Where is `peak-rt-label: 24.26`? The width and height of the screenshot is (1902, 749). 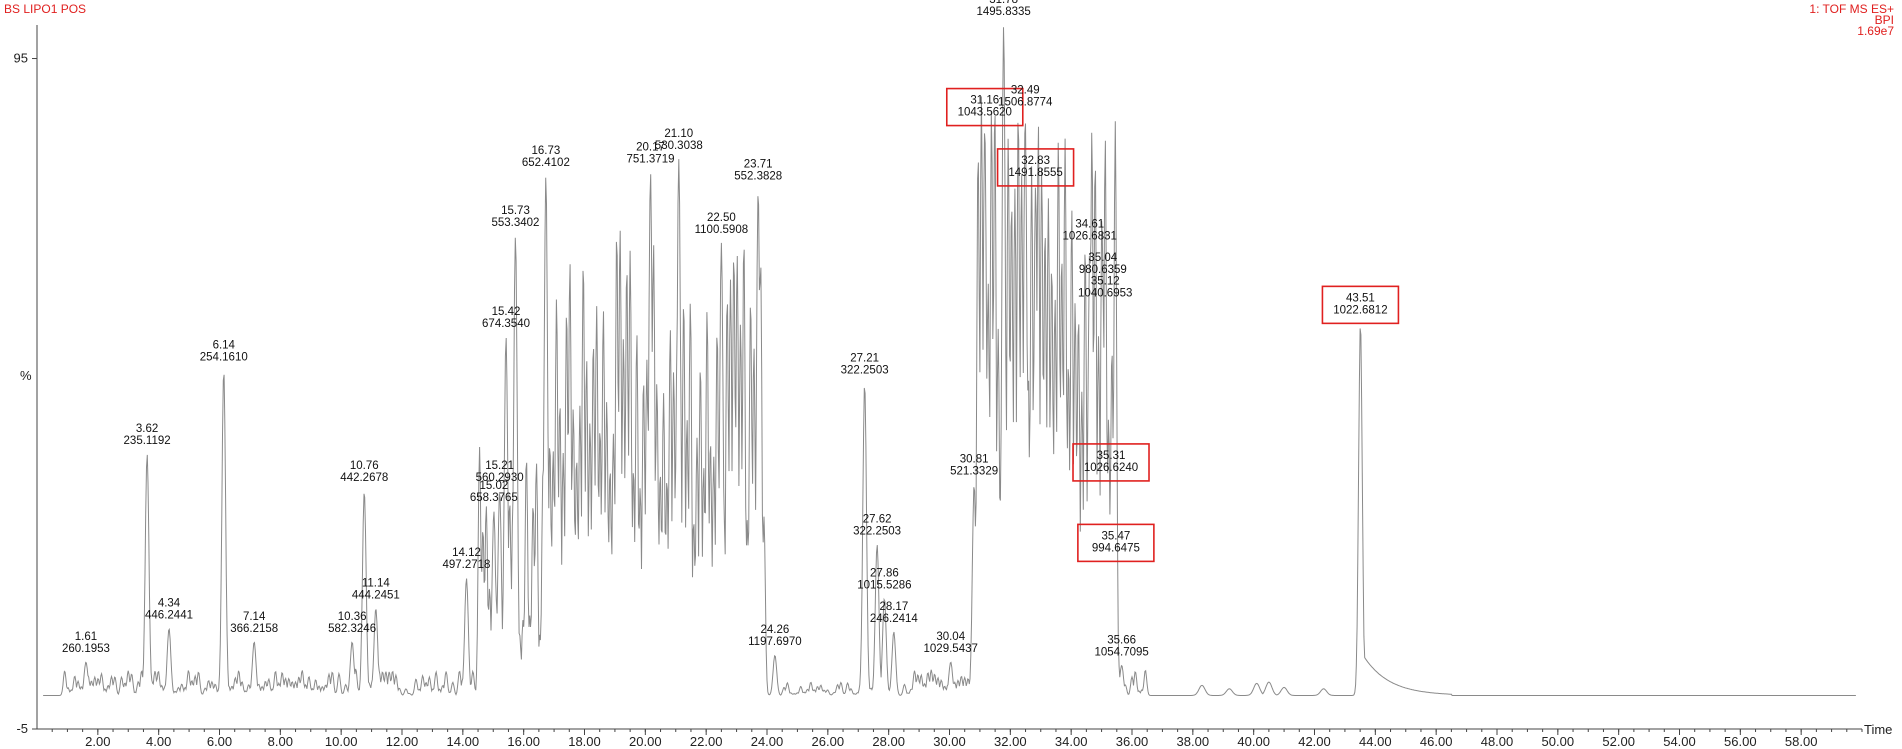
peak-rt-label: 24.26 is located at coordinates (775, 630).